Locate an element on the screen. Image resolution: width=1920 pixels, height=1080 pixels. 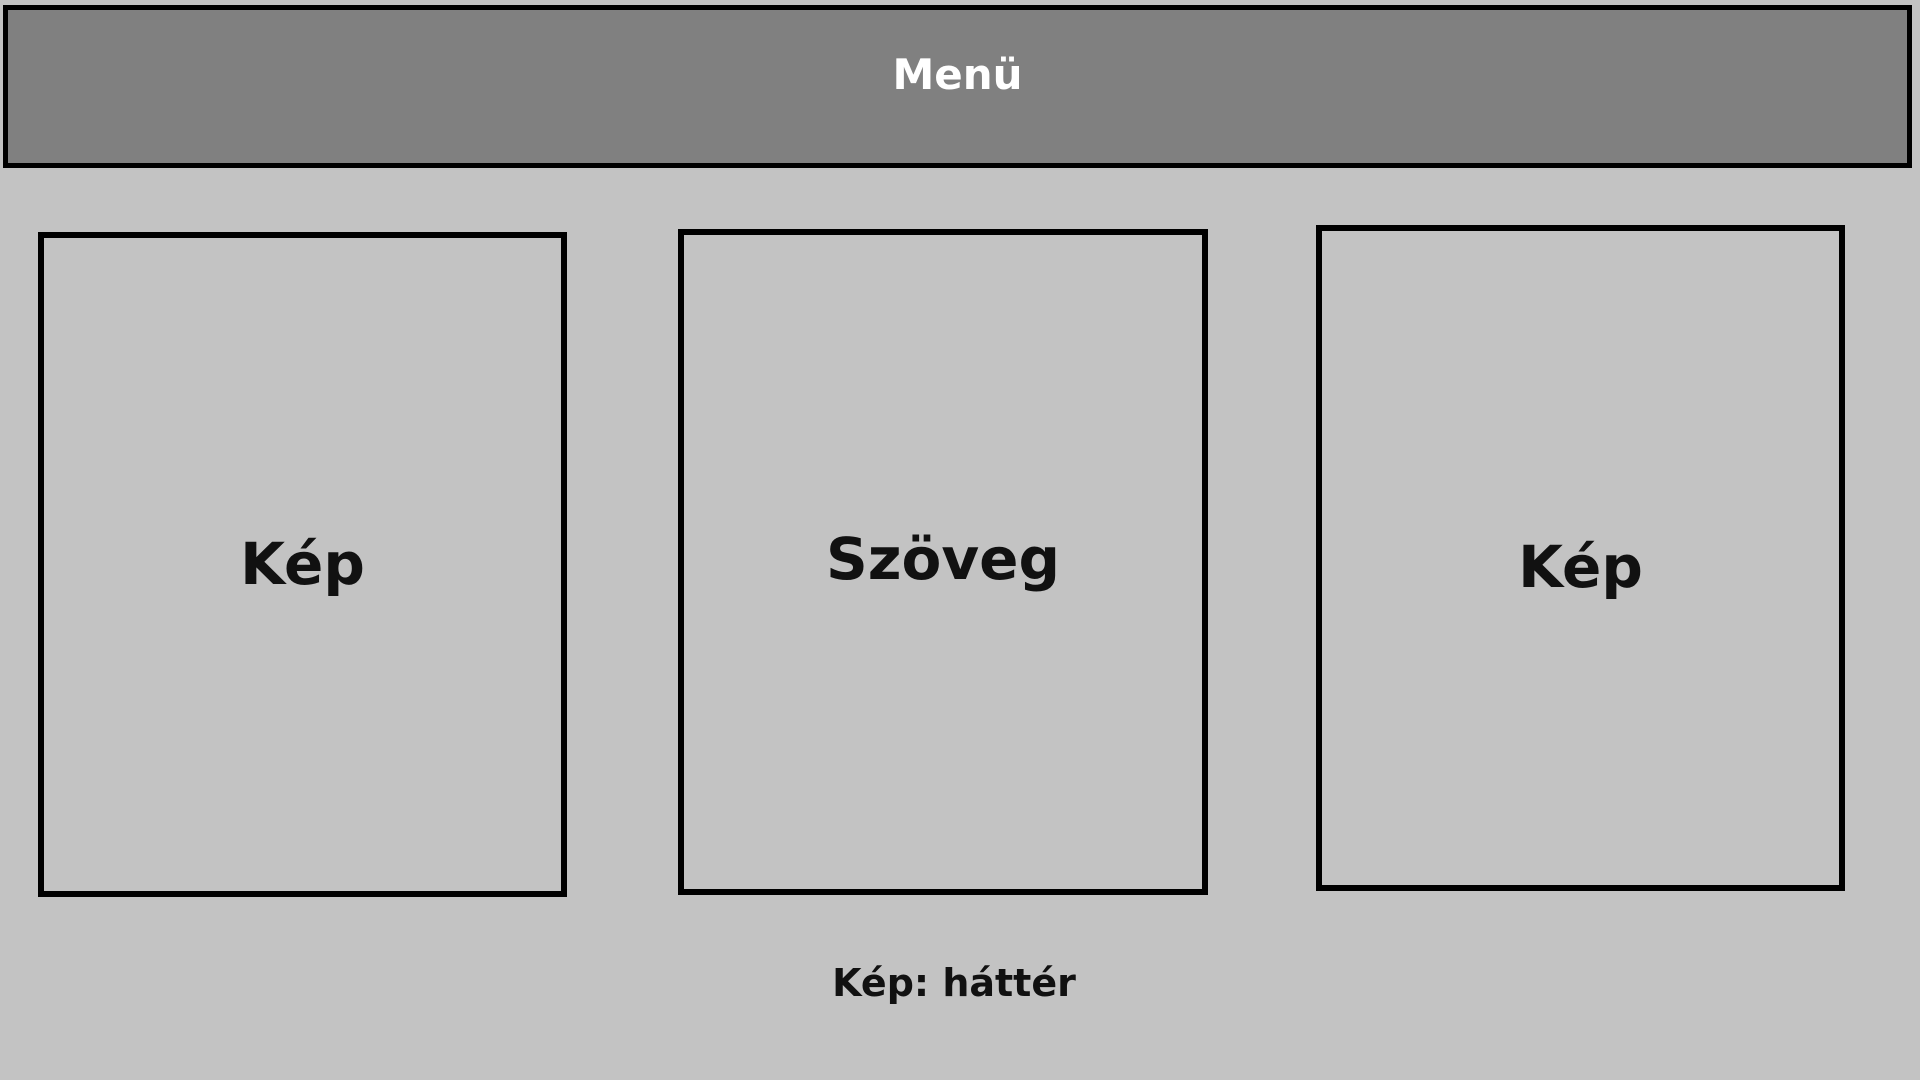
menu-title: Menü is located at coordinates (957, 74).